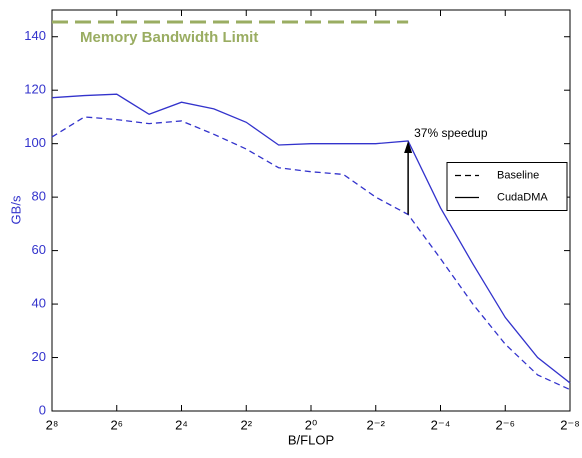  Describe the element at coordinates (35, 35) in the screenshot. I see `y-tick-label: 140` at that location.